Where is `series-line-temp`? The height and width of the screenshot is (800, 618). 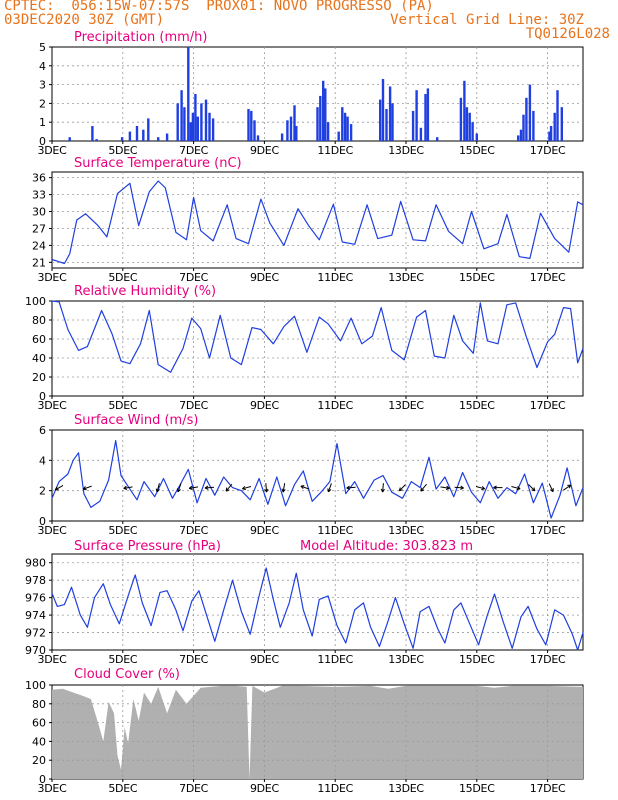
series-line-temp is located at coordinates (317, 222).